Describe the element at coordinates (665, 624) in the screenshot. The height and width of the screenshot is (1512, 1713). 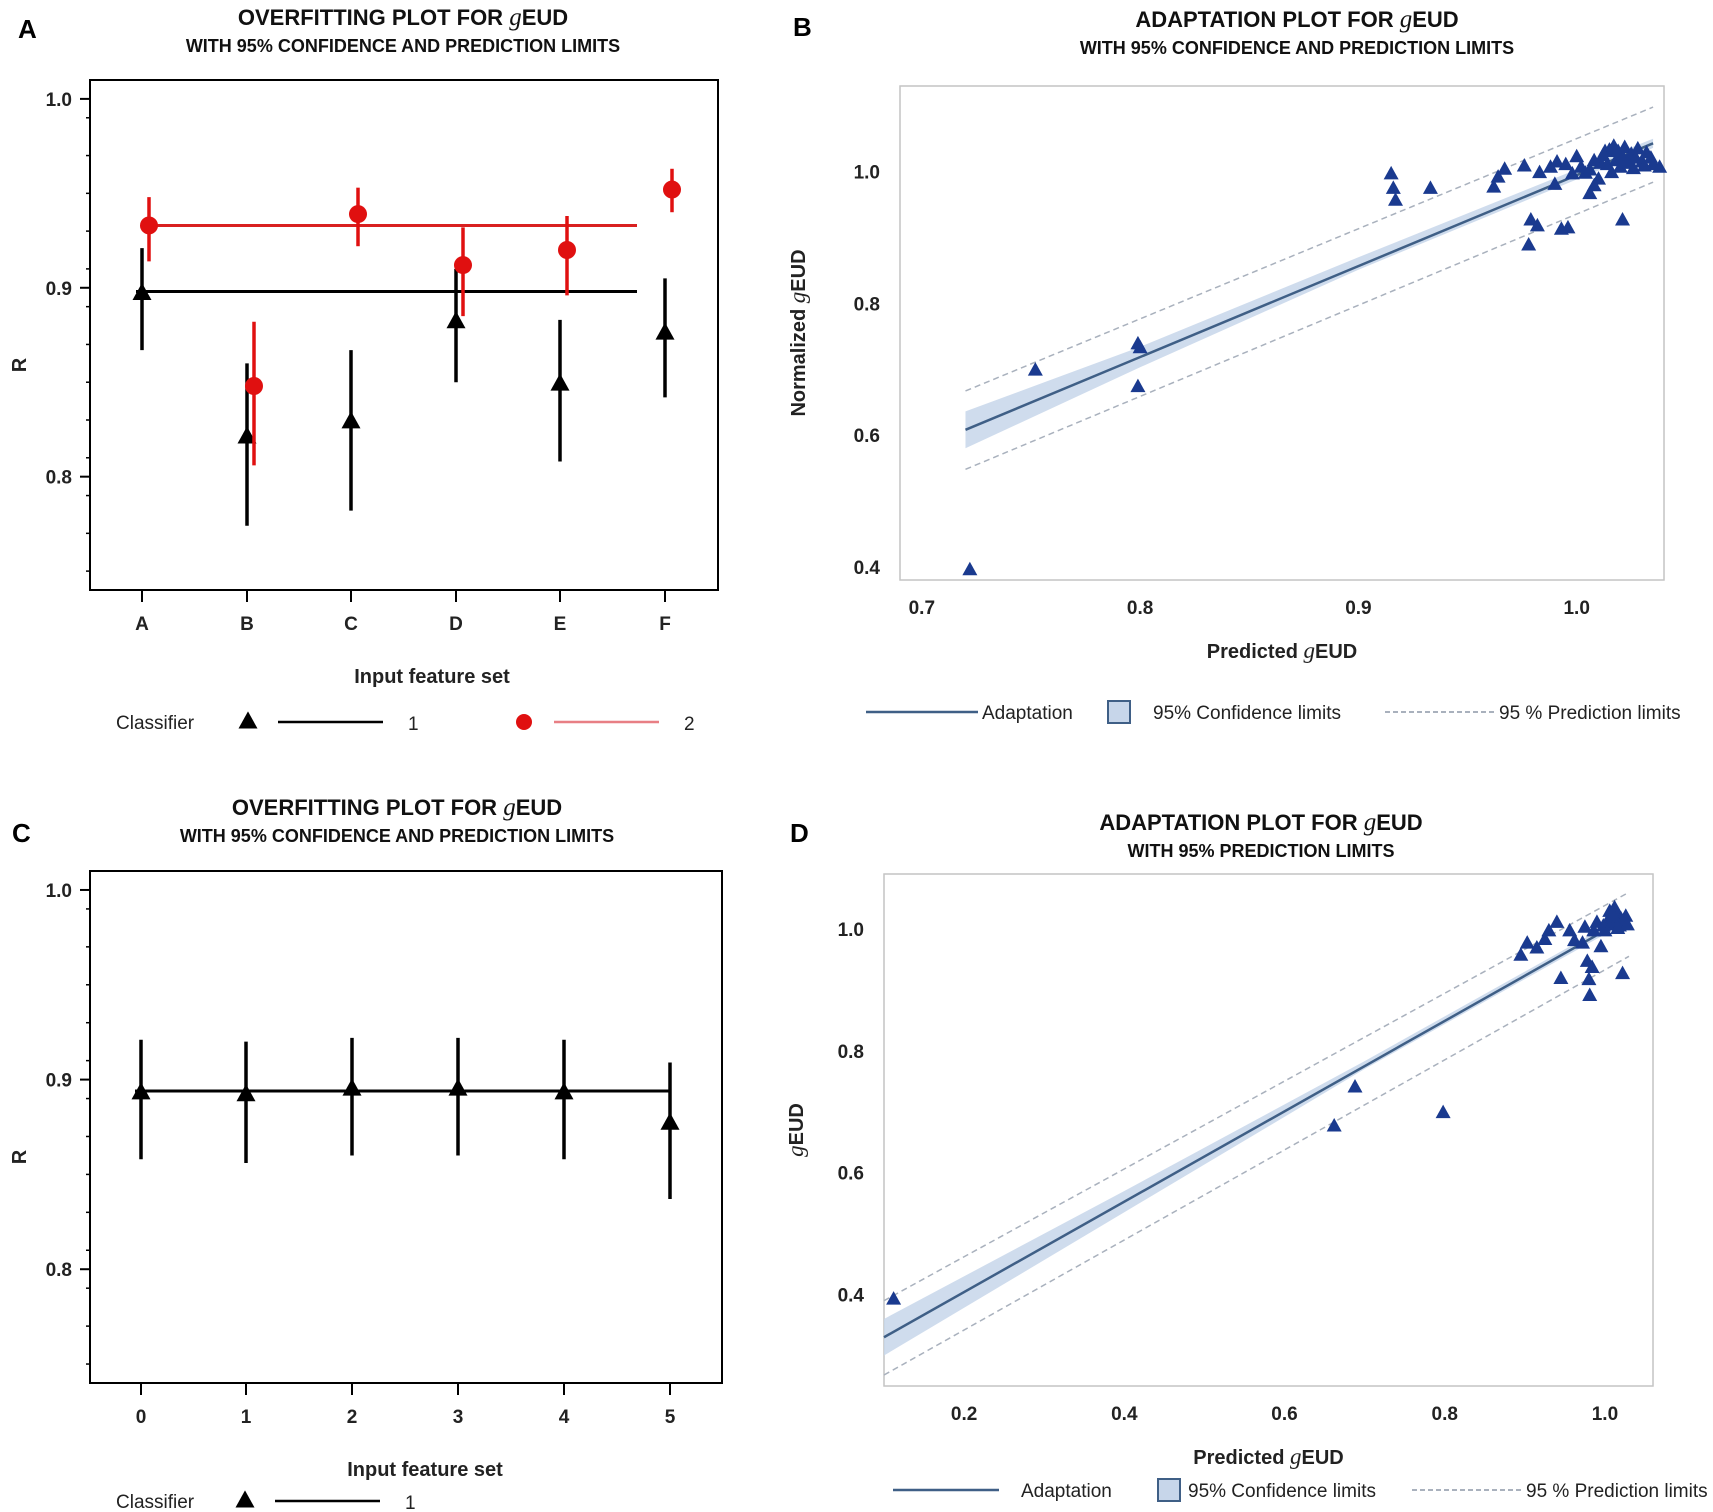
I see `x-tick-label: F` at that location.